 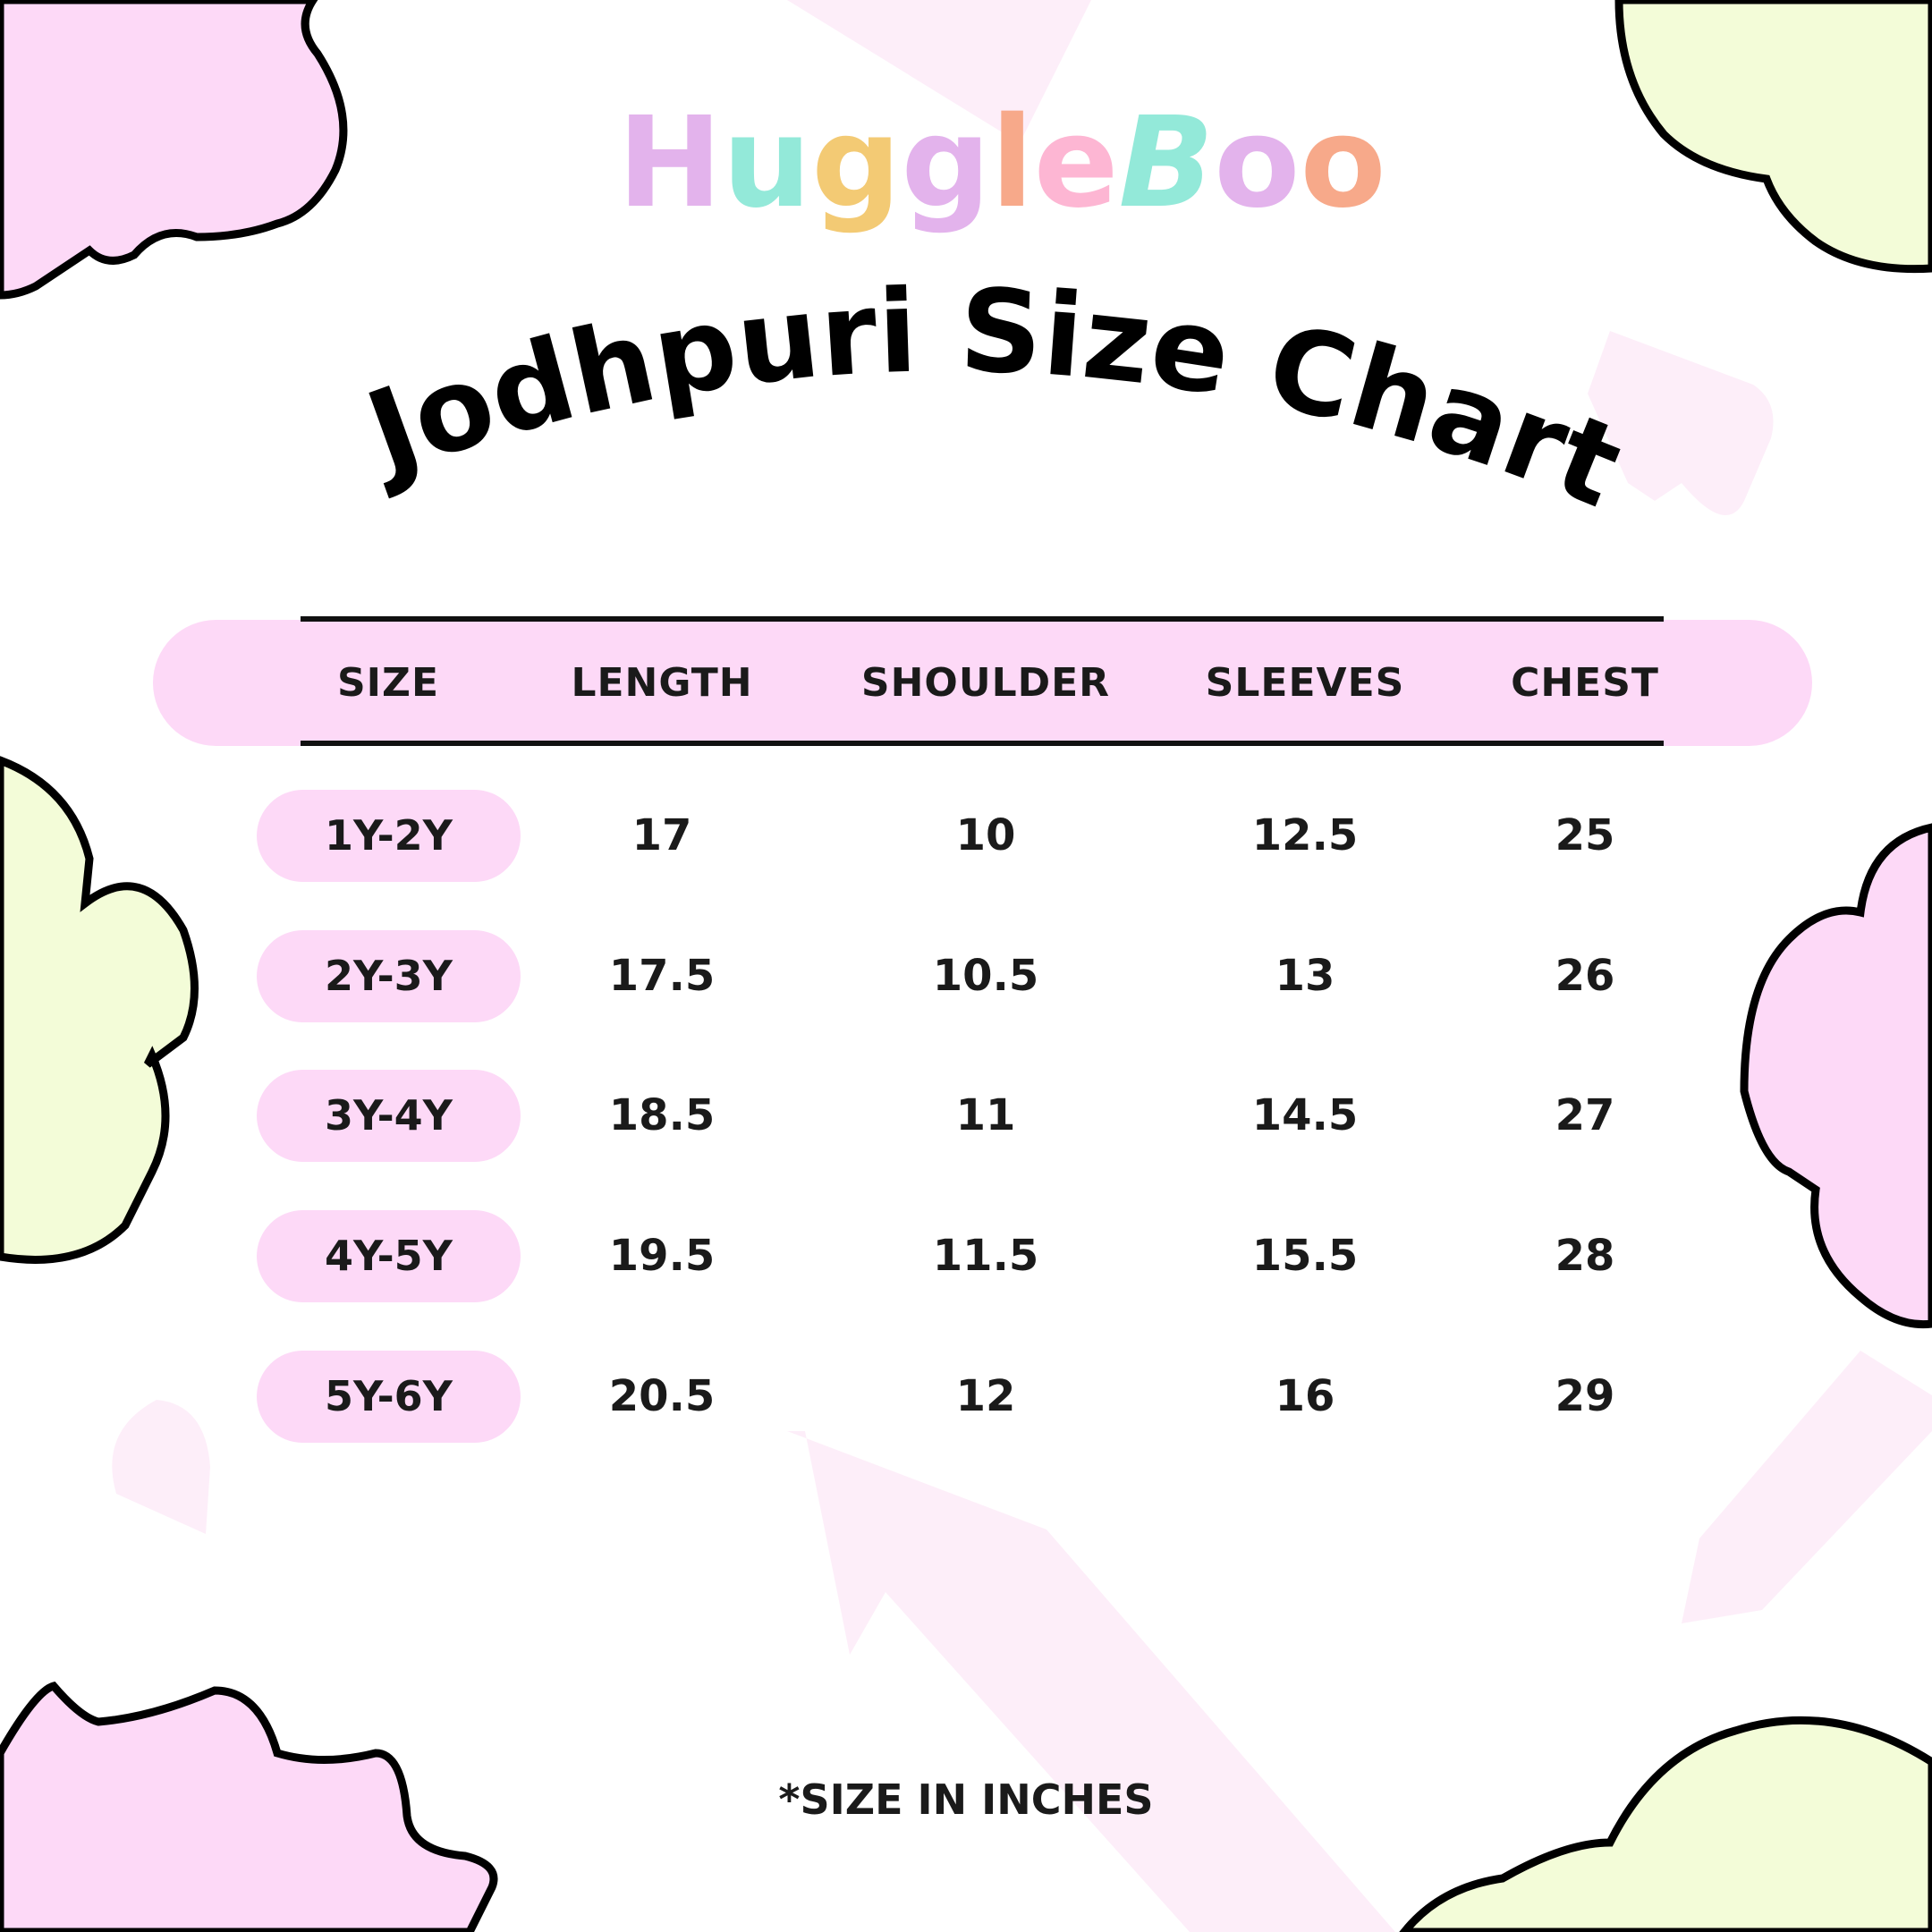 I want to click on size-pill: 4Y-5Y, so click(x=389, y=1256).